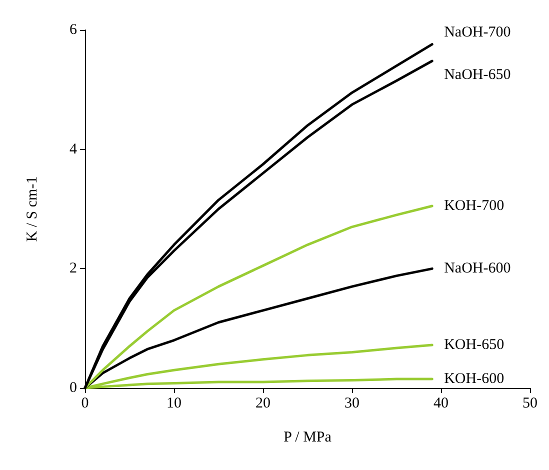 The width and height of the screenshot is (549, 470). What do you see at coordinates (474, 379) in the screenshot?
I see `series-label: KOH-600` at bounding box center [474, 379].